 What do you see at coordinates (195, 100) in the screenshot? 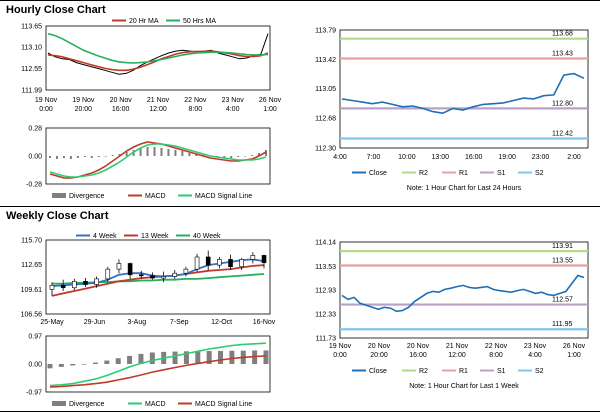
I see `x-tick-label: 22 Nov` at bounding box center [195, 100].